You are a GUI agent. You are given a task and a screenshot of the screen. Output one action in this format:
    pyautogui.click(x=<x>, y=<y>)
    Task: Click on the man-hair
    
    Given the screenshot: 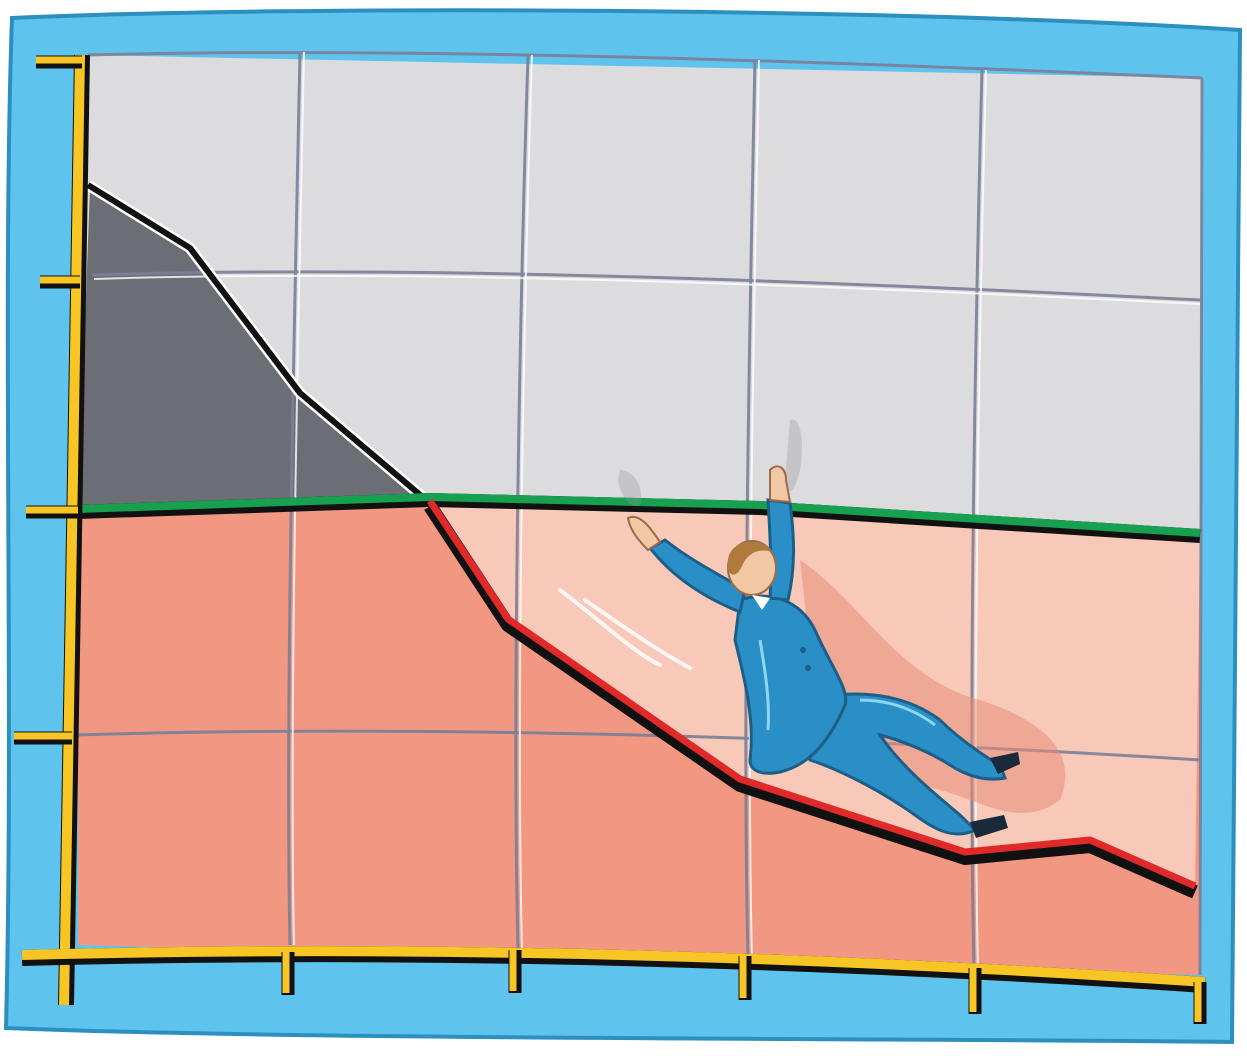 What is the action you would take?
    pyautogui.click(x=750, y=558)
    